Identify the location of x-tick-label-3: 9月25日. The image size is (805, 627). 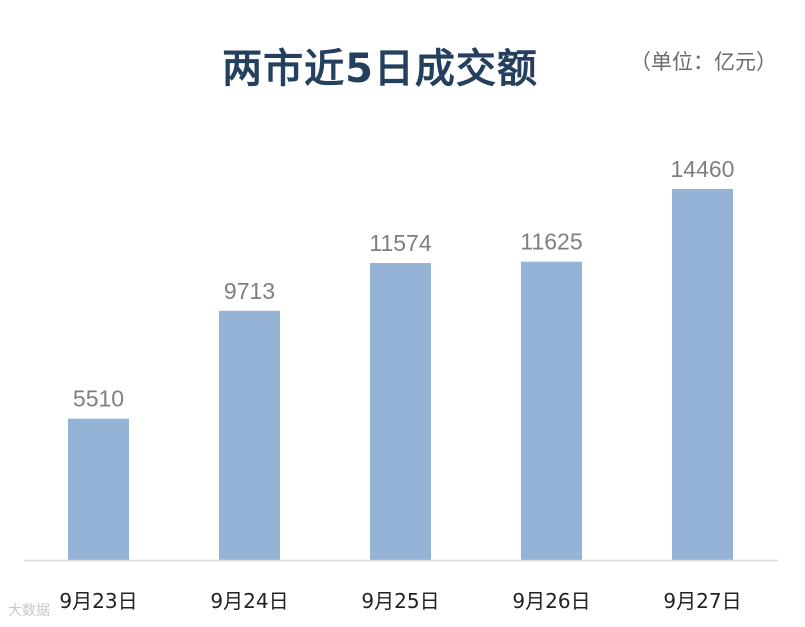
(400, 601).